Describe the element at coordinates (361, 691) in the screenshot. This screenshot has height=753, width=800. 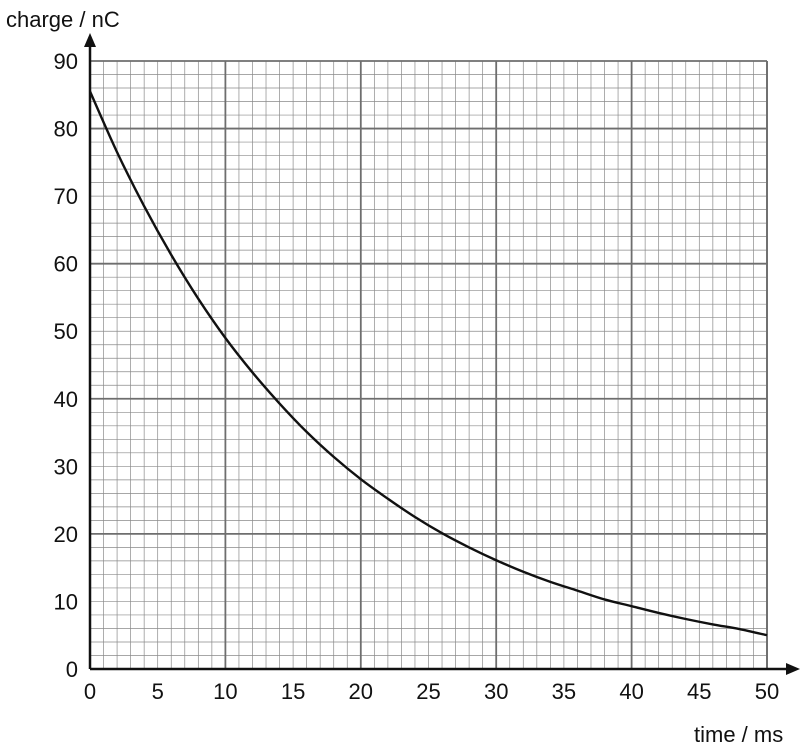
I see `x-tick-label: 20` at that location.